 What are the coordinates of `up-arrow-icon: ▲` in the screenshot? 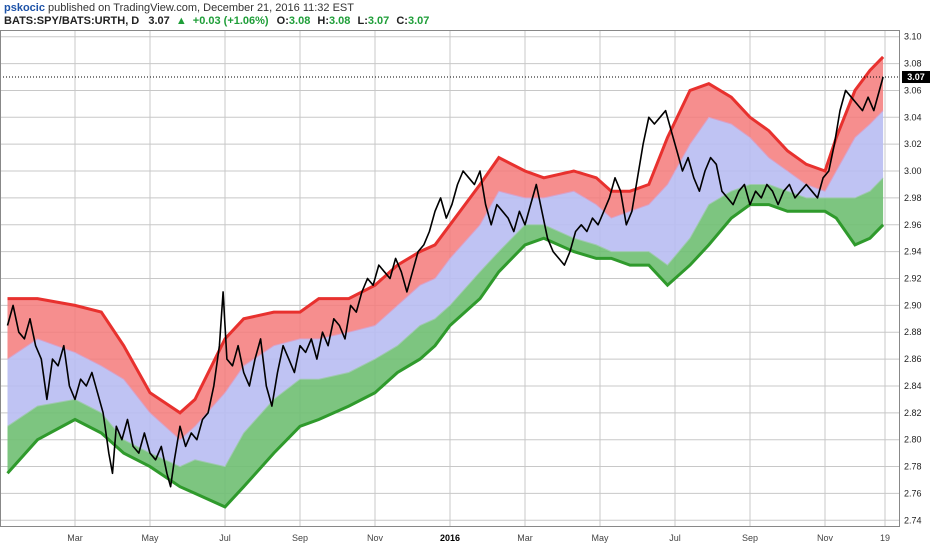 It's located at (181, 21).